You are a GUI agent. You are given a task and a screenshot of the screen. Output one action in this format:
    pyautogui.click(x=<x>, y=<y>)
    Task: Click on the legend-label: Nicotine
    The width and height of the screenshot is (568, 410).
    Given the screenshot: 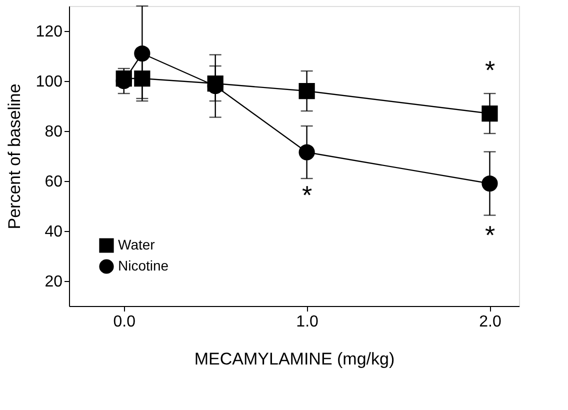 What is the action you would take?
    pyautogui.click(x=143, y=266)
    